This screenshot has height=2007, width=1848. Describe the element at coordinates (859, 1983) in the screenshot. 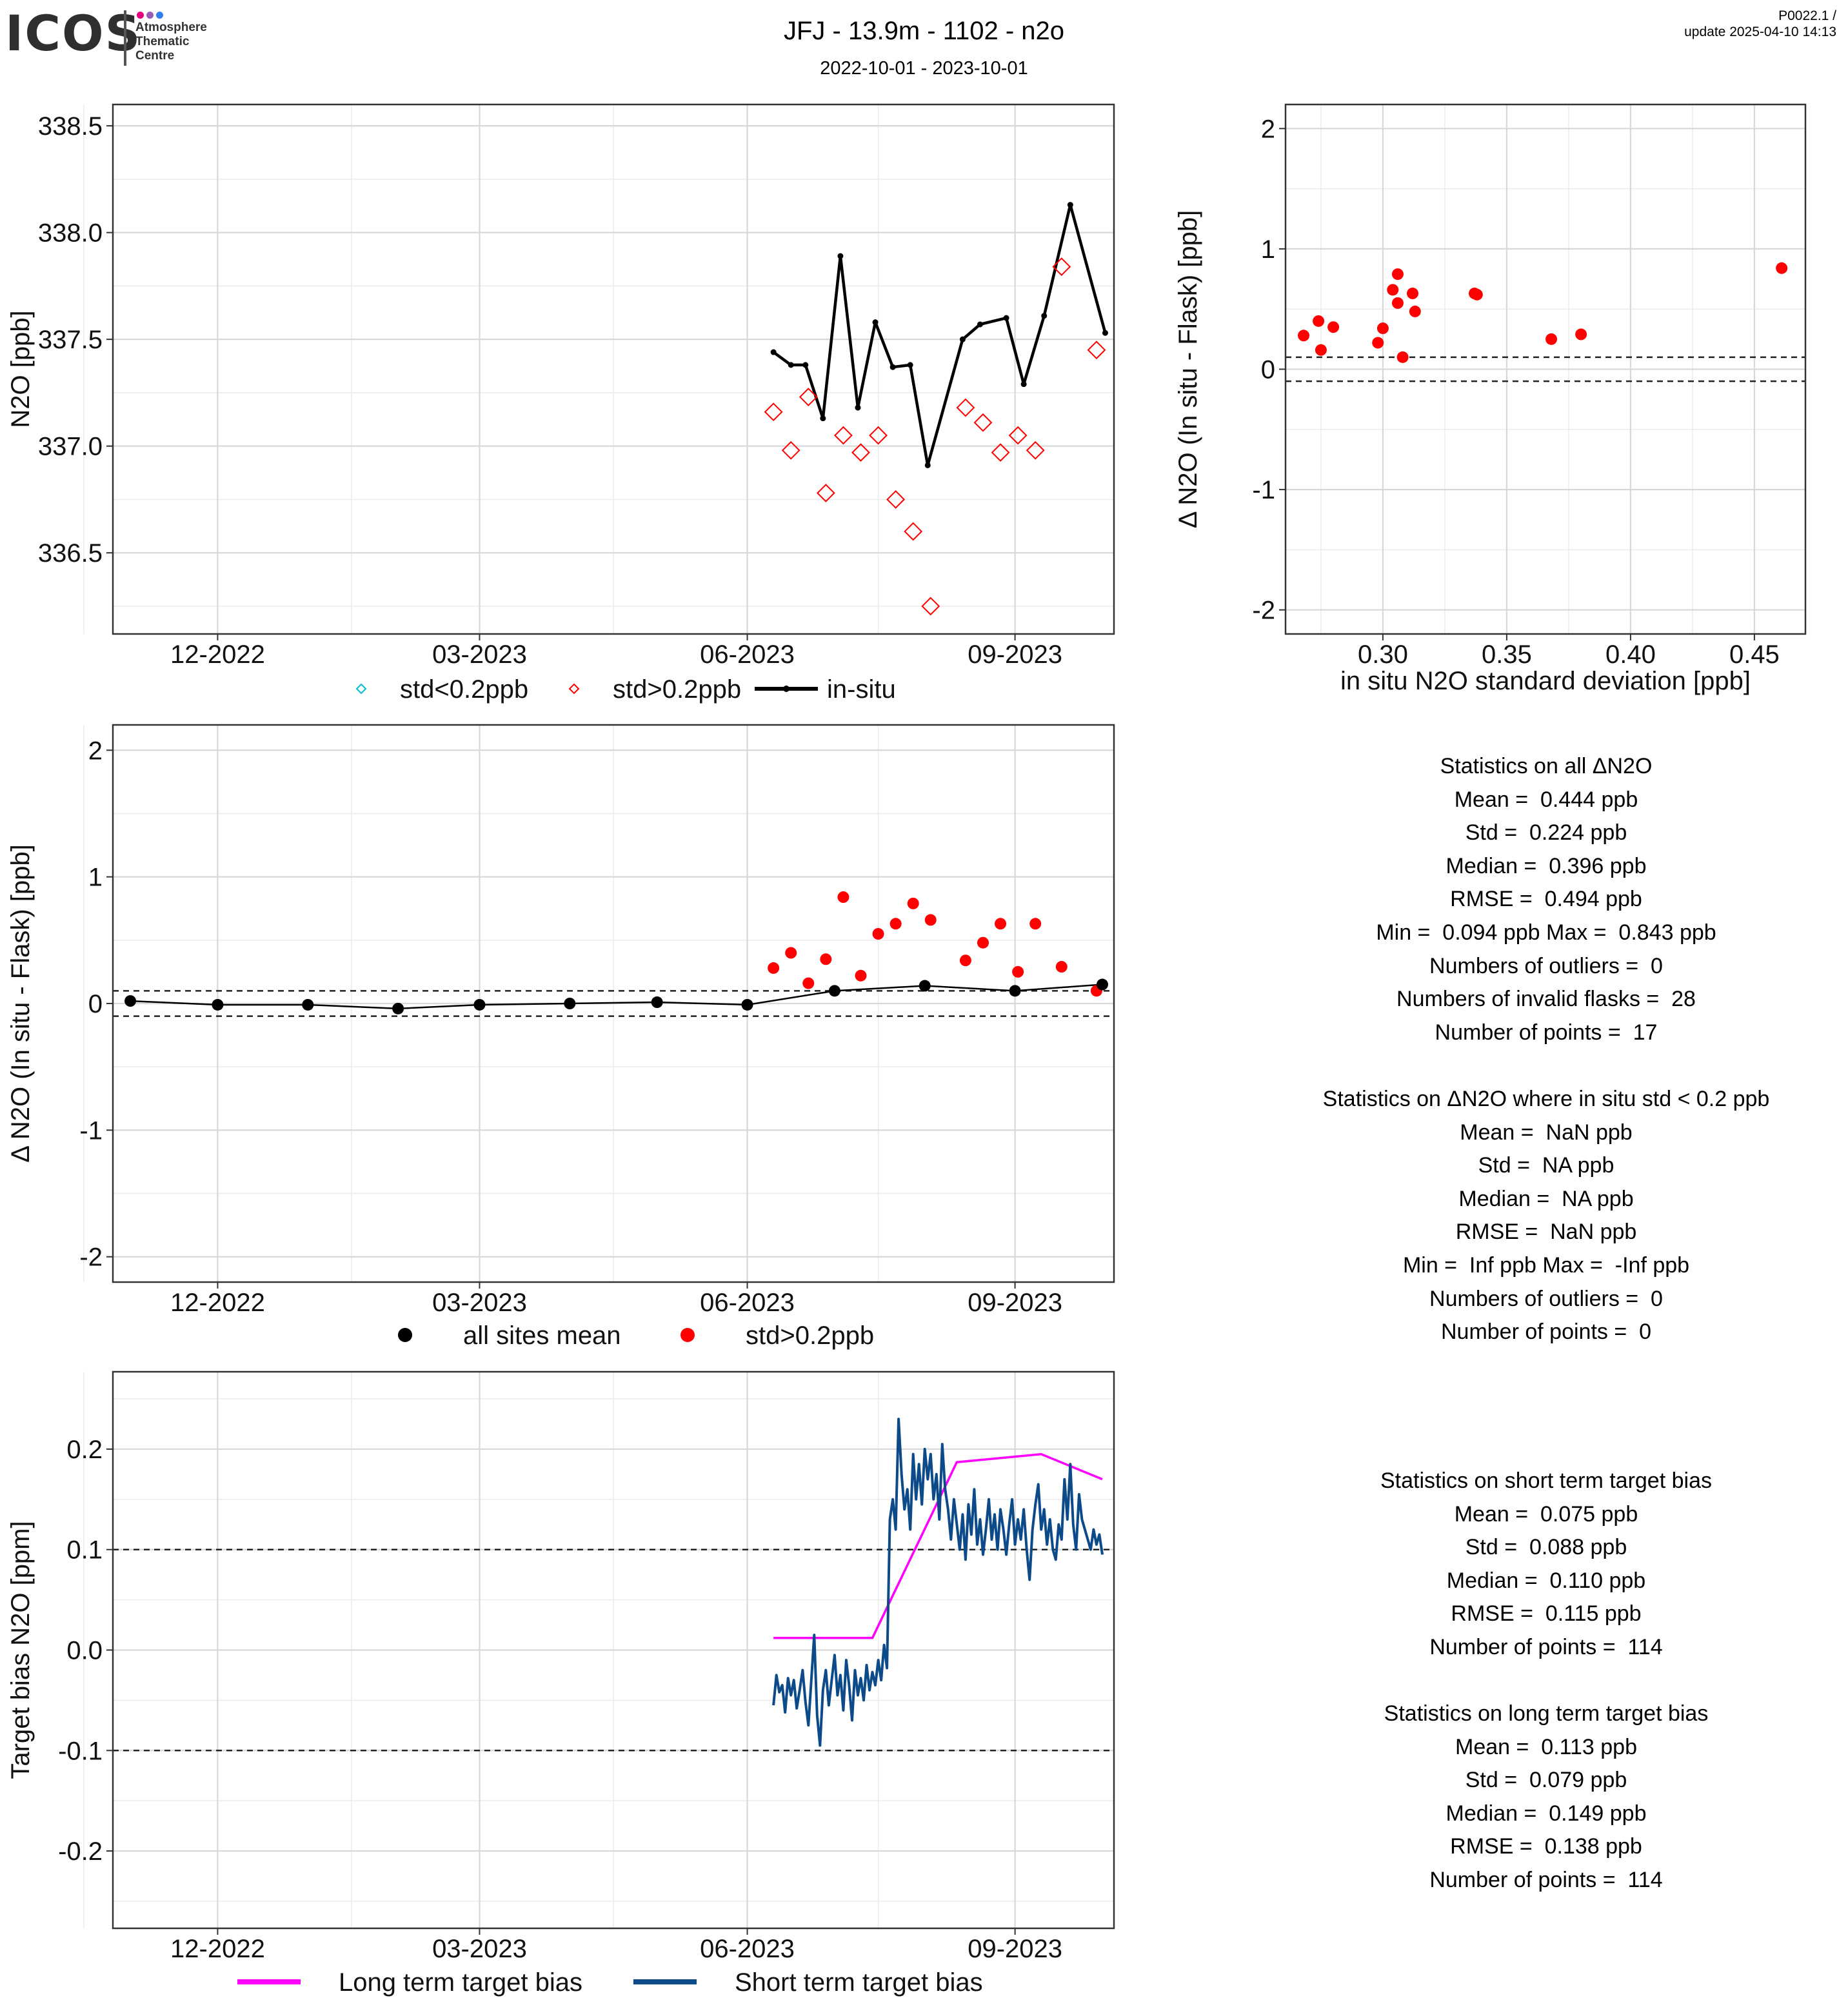

I see `legend-label: Short term target bias` at that location.